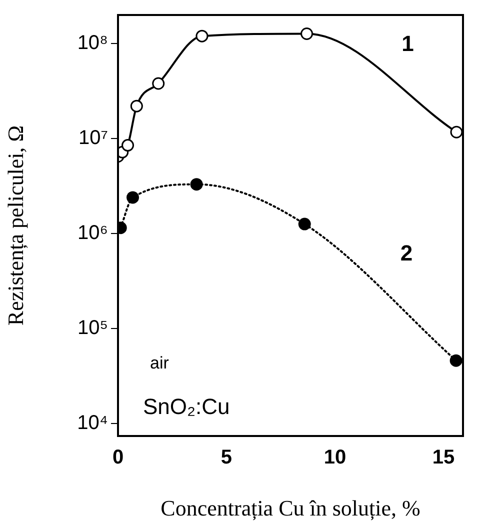 The image size is (479, 527). Describe the element at coordinates (15, 225) in the screenshot. I see `y-axis-title: Rezistența peliculei, Ω` at that location.